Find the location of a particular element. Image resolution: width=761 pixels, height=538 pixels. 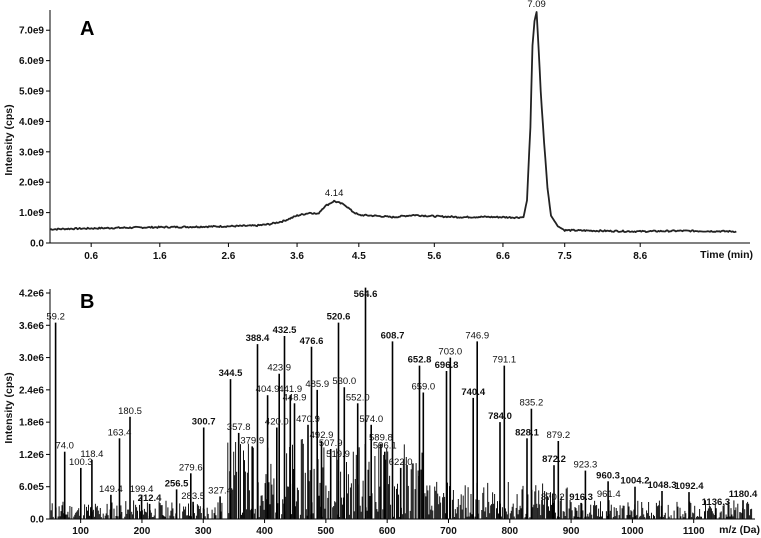

panel-b-x-tick-label: 200 is located at coordinates (142, 531).